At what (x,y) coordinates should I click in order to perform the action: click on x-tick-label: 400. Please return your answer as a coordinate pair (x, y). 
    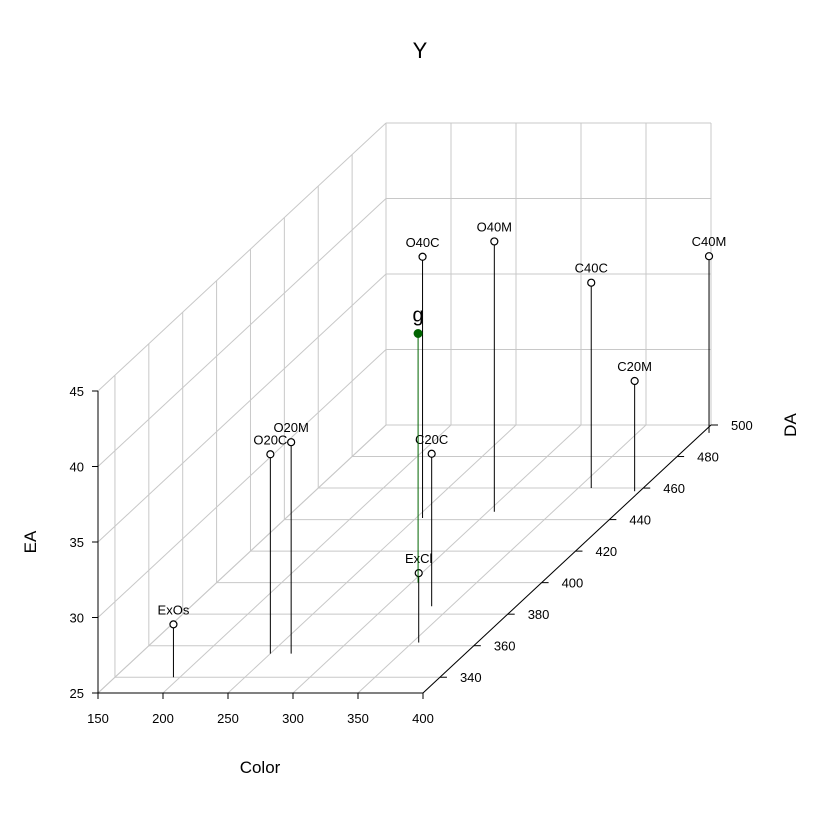
    Looking at the image, I should click on (423, 718).